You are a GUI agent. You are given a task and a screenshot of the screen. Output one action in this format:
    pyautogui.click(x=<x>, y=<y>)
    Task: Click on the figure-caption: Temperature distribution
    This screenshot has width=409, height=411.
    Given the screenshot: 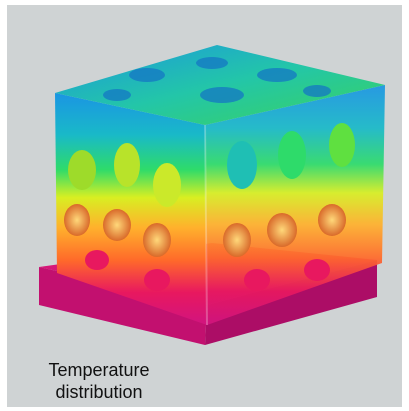 What is the action you would take?
    pyautogui.click(x=99, y=381)
    